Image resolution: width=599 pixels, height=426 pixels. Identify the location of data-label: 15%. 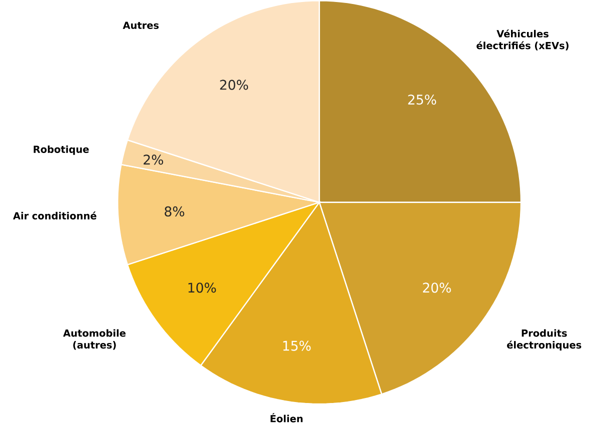
(297, 345).